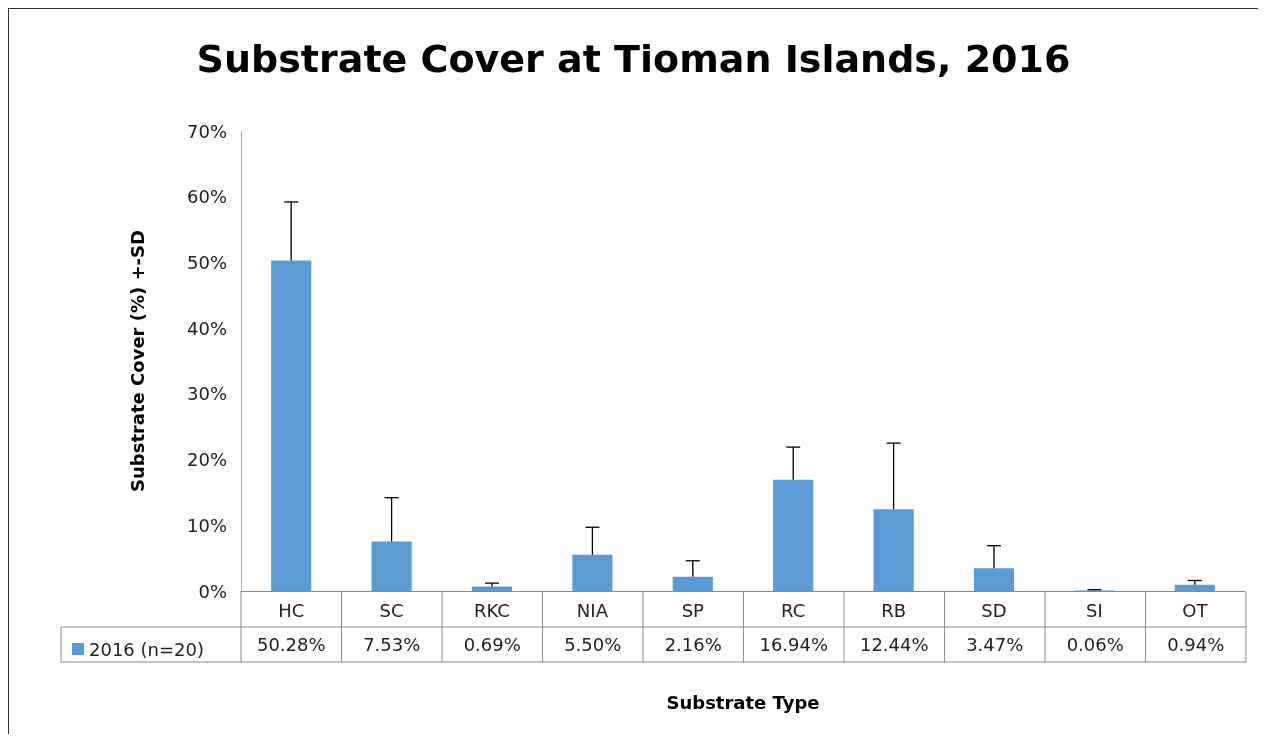 The width and height of the screenshot is (1266, 742). I want to click on data-label: 12.44%, so click(894, 644).